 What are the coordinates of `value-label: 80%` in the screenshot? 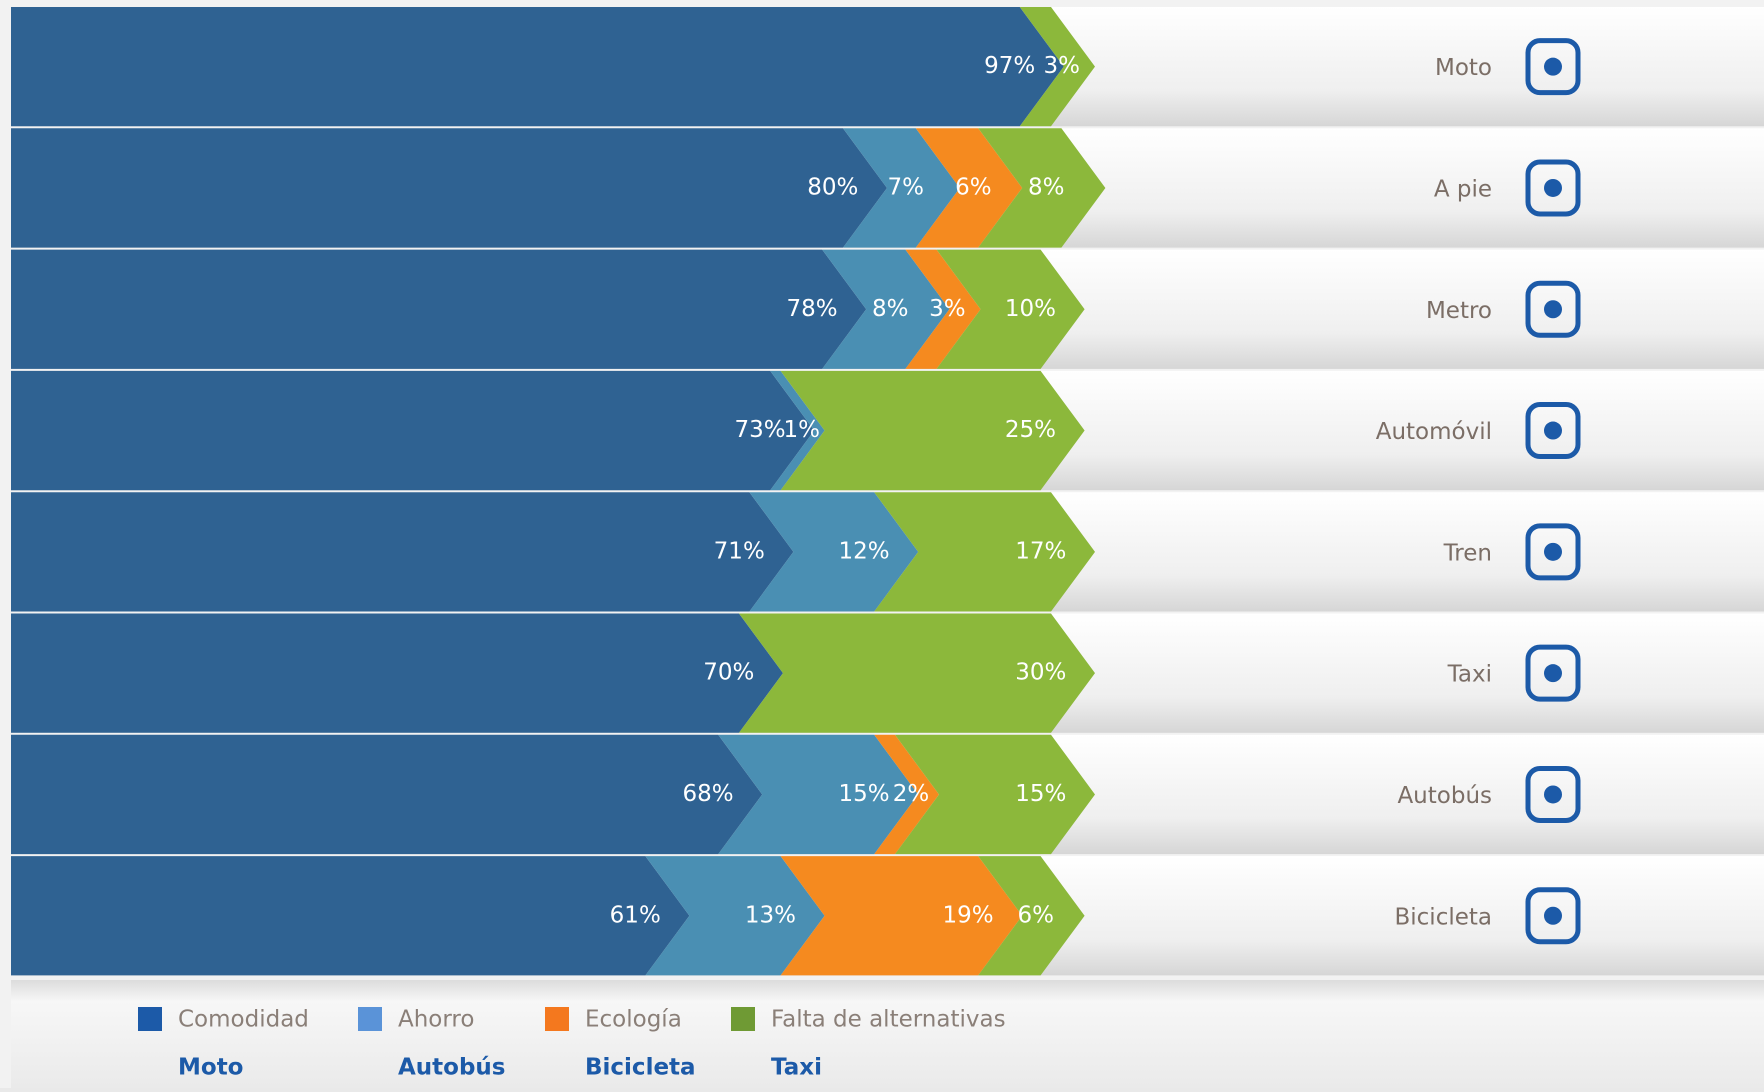 It's located at (832, 187).